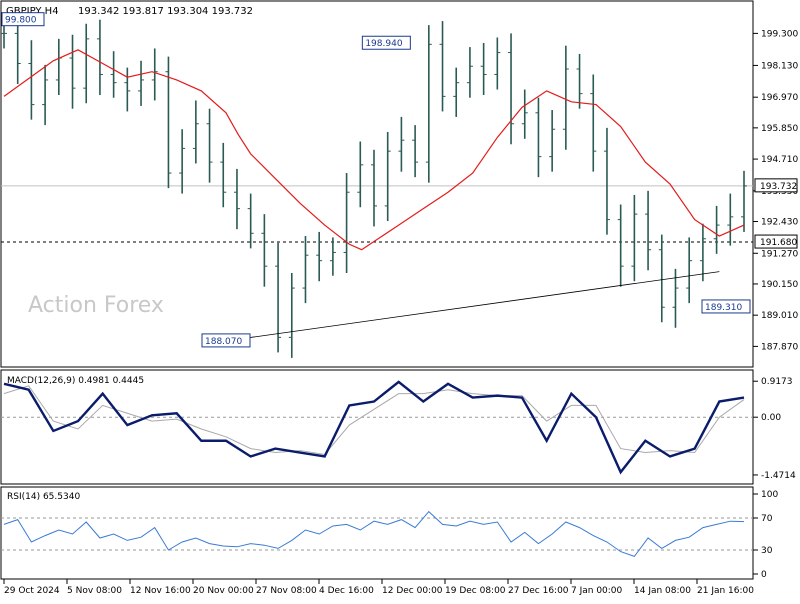  What do you see at coordinates (165, 11) in the screenshot?
I see `header-ohlc: 193.342 193.817 193.304 193.732` at bounding box center [165, 11].